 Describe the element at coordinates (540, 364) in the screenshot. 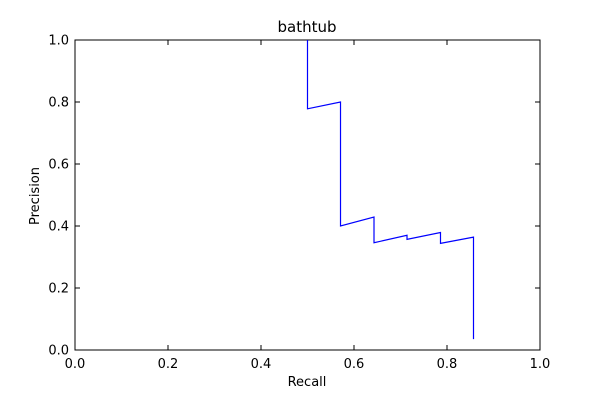

I see `x-tick-label: 1.0` at that location.